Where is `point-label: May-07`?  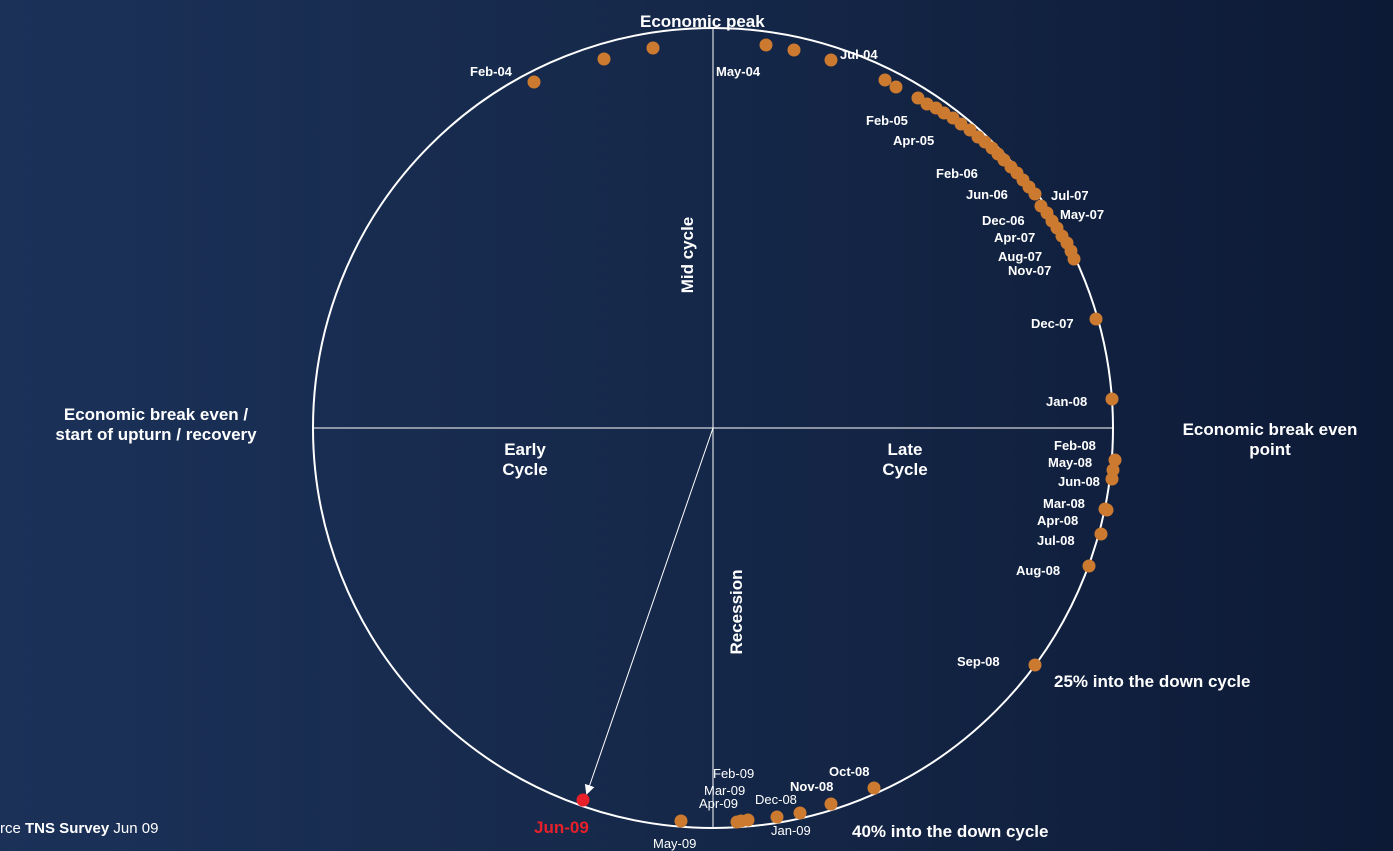
point-label: May-07 is located at coordinates (1082, 214).